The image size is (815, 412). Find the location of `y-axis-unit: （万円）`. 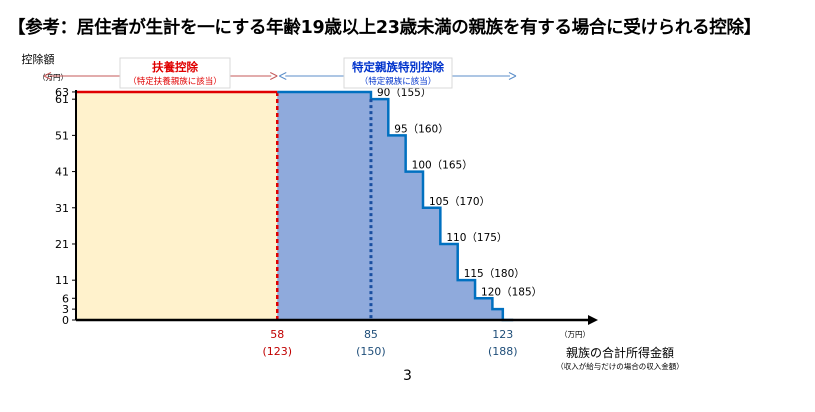

y-axis-unit: （万円） is located at coordinates (53, 77).